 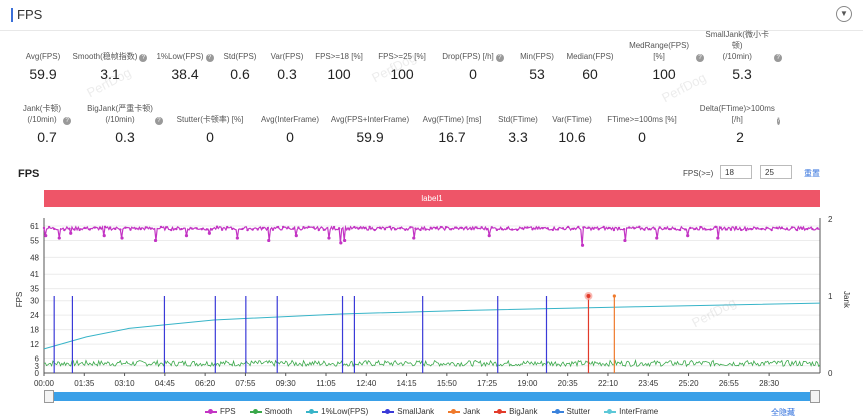 What do you see at coordinates (518, 137) in the screenshot?
I see `stat-value: 3.3` at bounding box center [518, 137].